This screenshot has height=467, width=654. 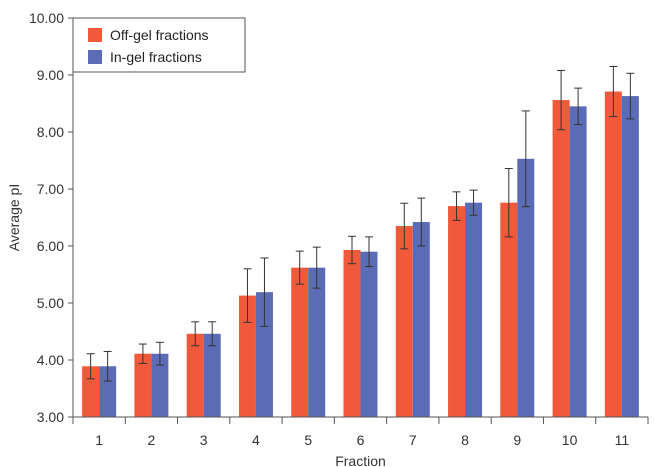 What do you see at coordinates (50, 417) in the screenshot?
I see `y-tick-label: 3.00` at bounding box center [50, 417].